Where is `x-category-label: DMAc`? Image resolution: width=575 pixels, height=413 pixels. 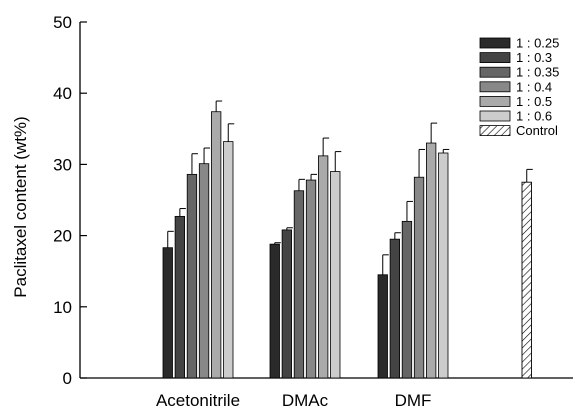
x-category-label: DMAc is located at coordinates (305, 400).